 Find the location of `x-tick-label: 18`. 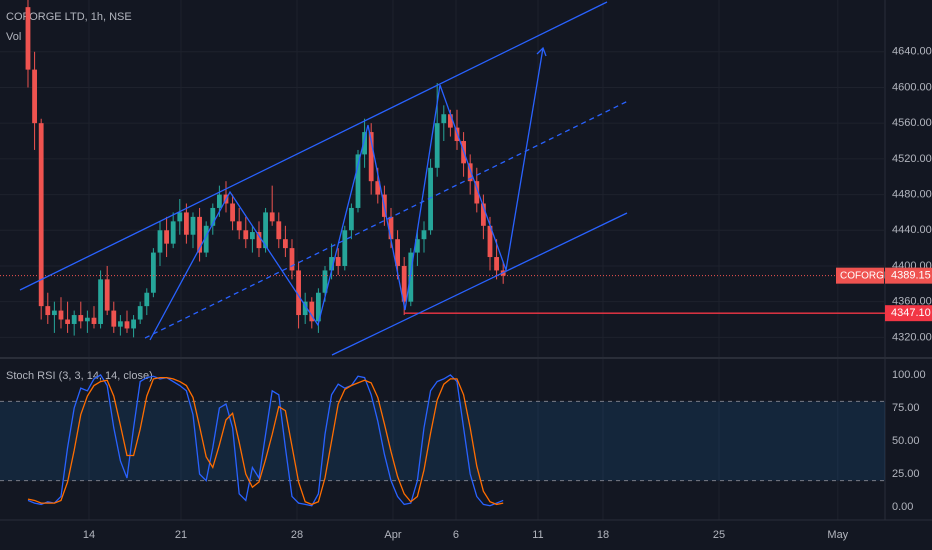

x-tick-label: 18 is located at coordinates (603, 535).